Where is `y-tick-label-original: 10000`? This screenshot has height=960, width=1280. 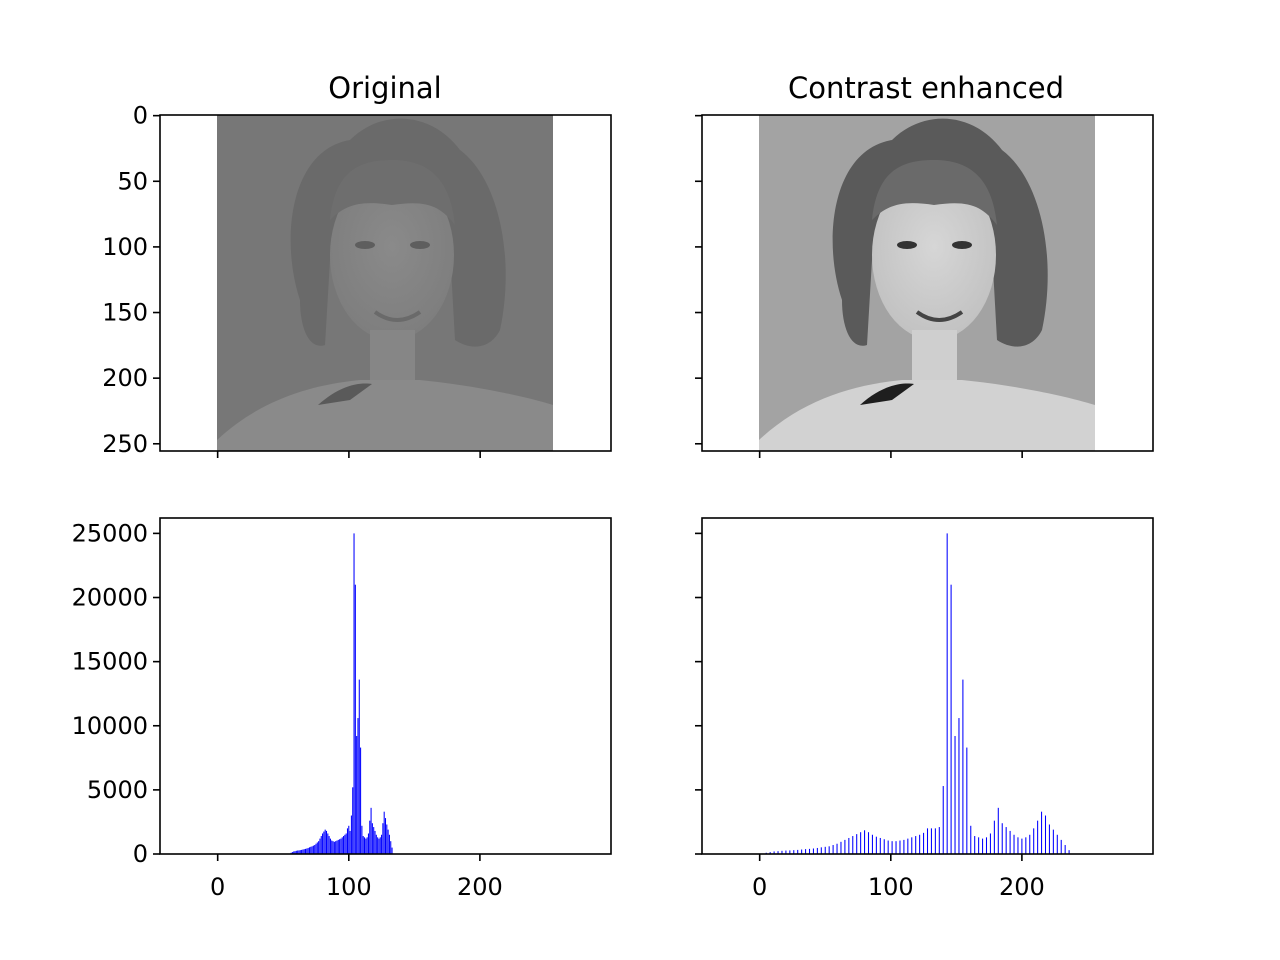 y-tick-label-original: 10000 is located at coordinates (110, 726).